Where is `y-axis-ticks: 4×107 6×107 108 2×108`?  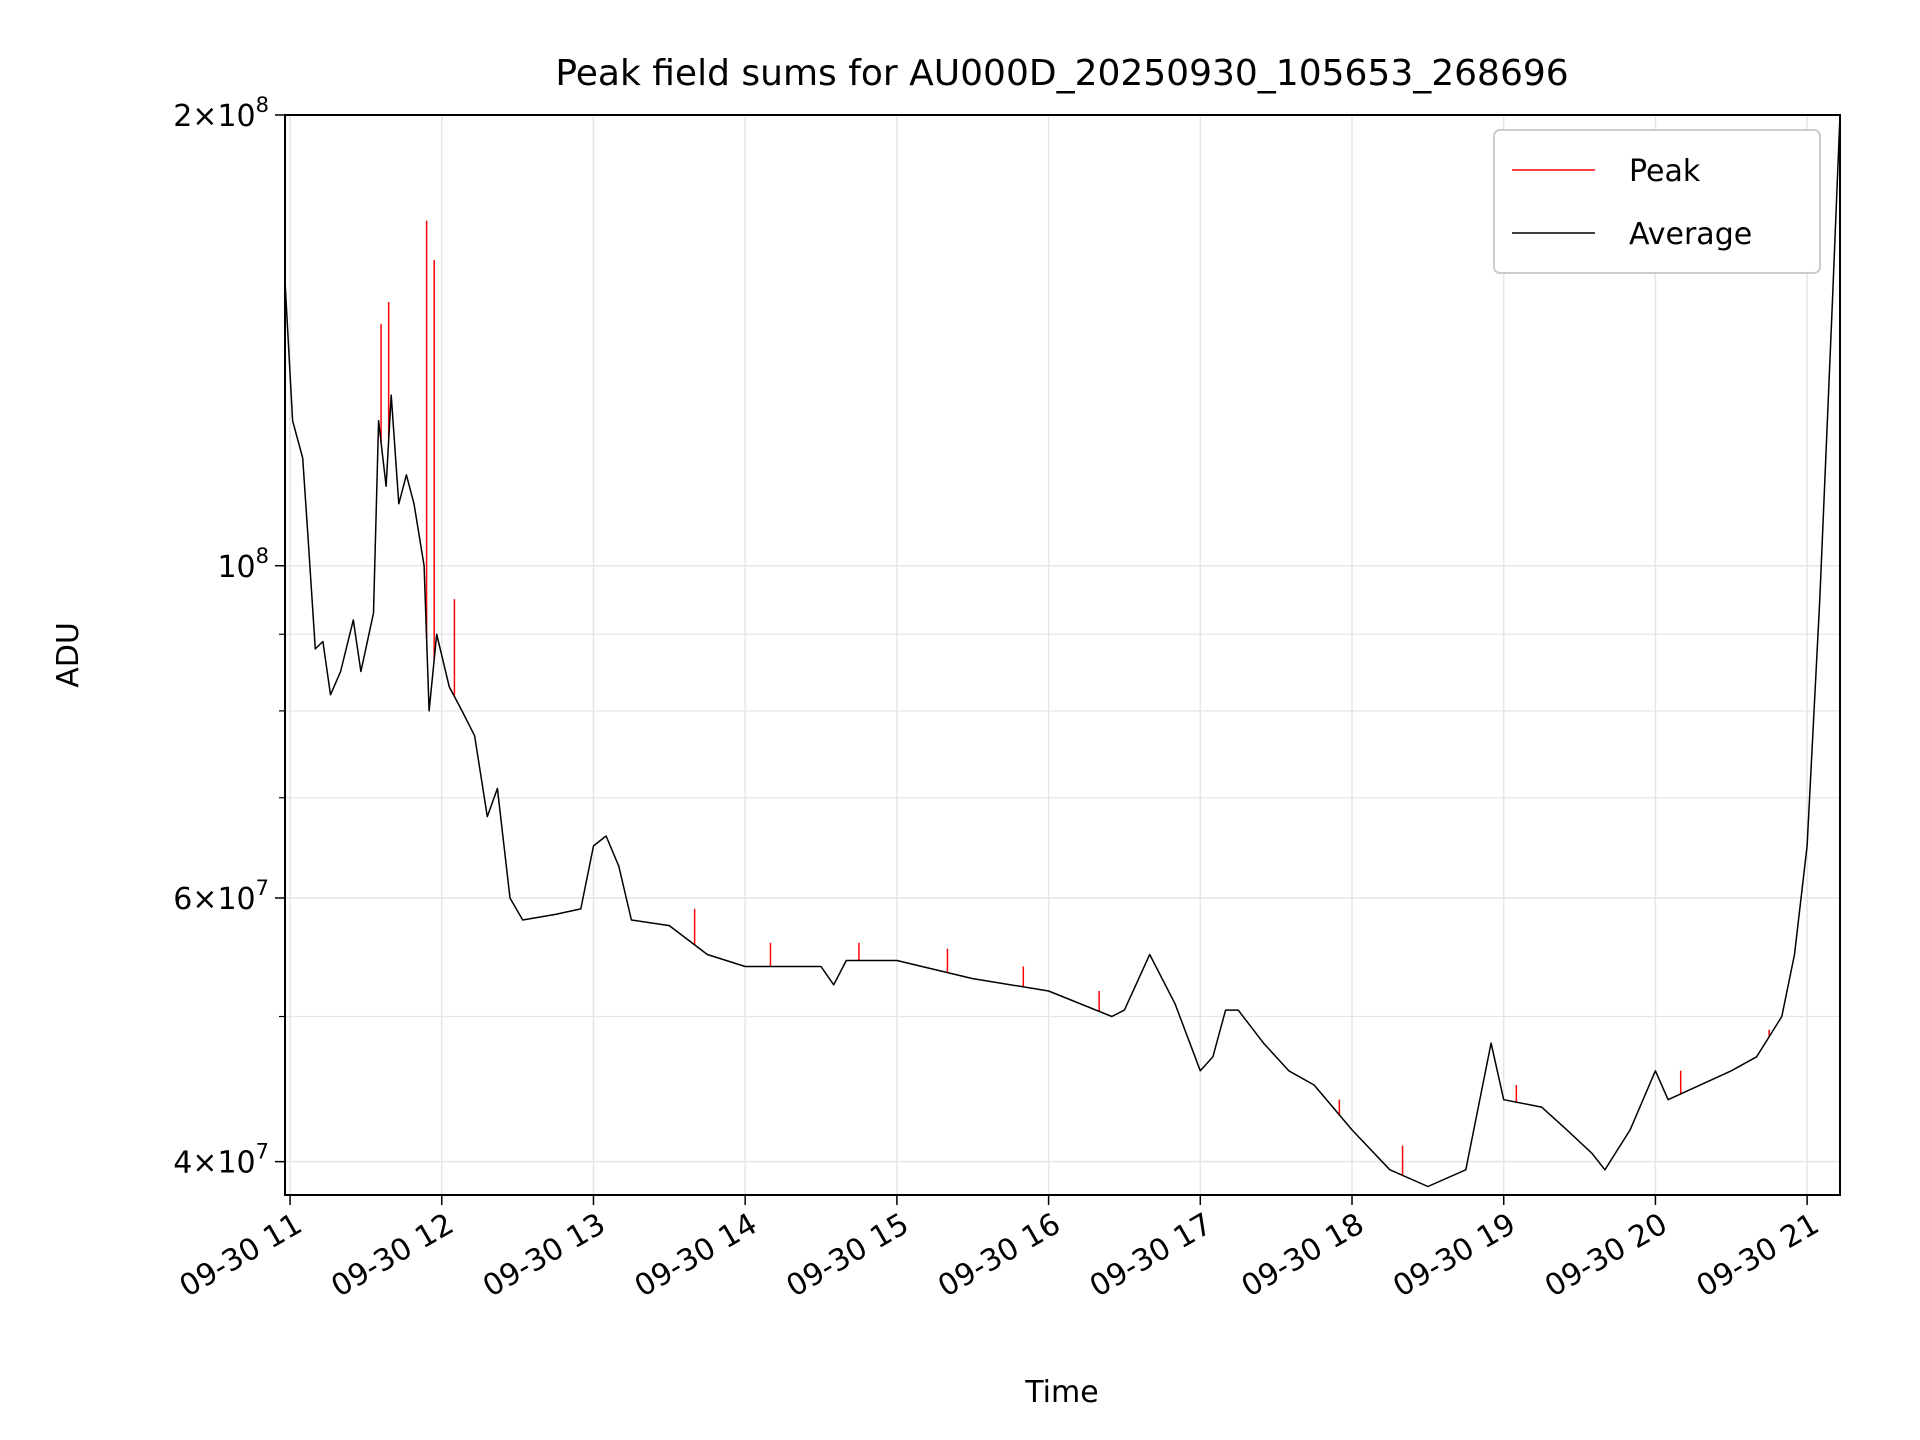 y-axis-ticks: 4×107 6×107 108 2×108 is located at coordinates (229, 637).